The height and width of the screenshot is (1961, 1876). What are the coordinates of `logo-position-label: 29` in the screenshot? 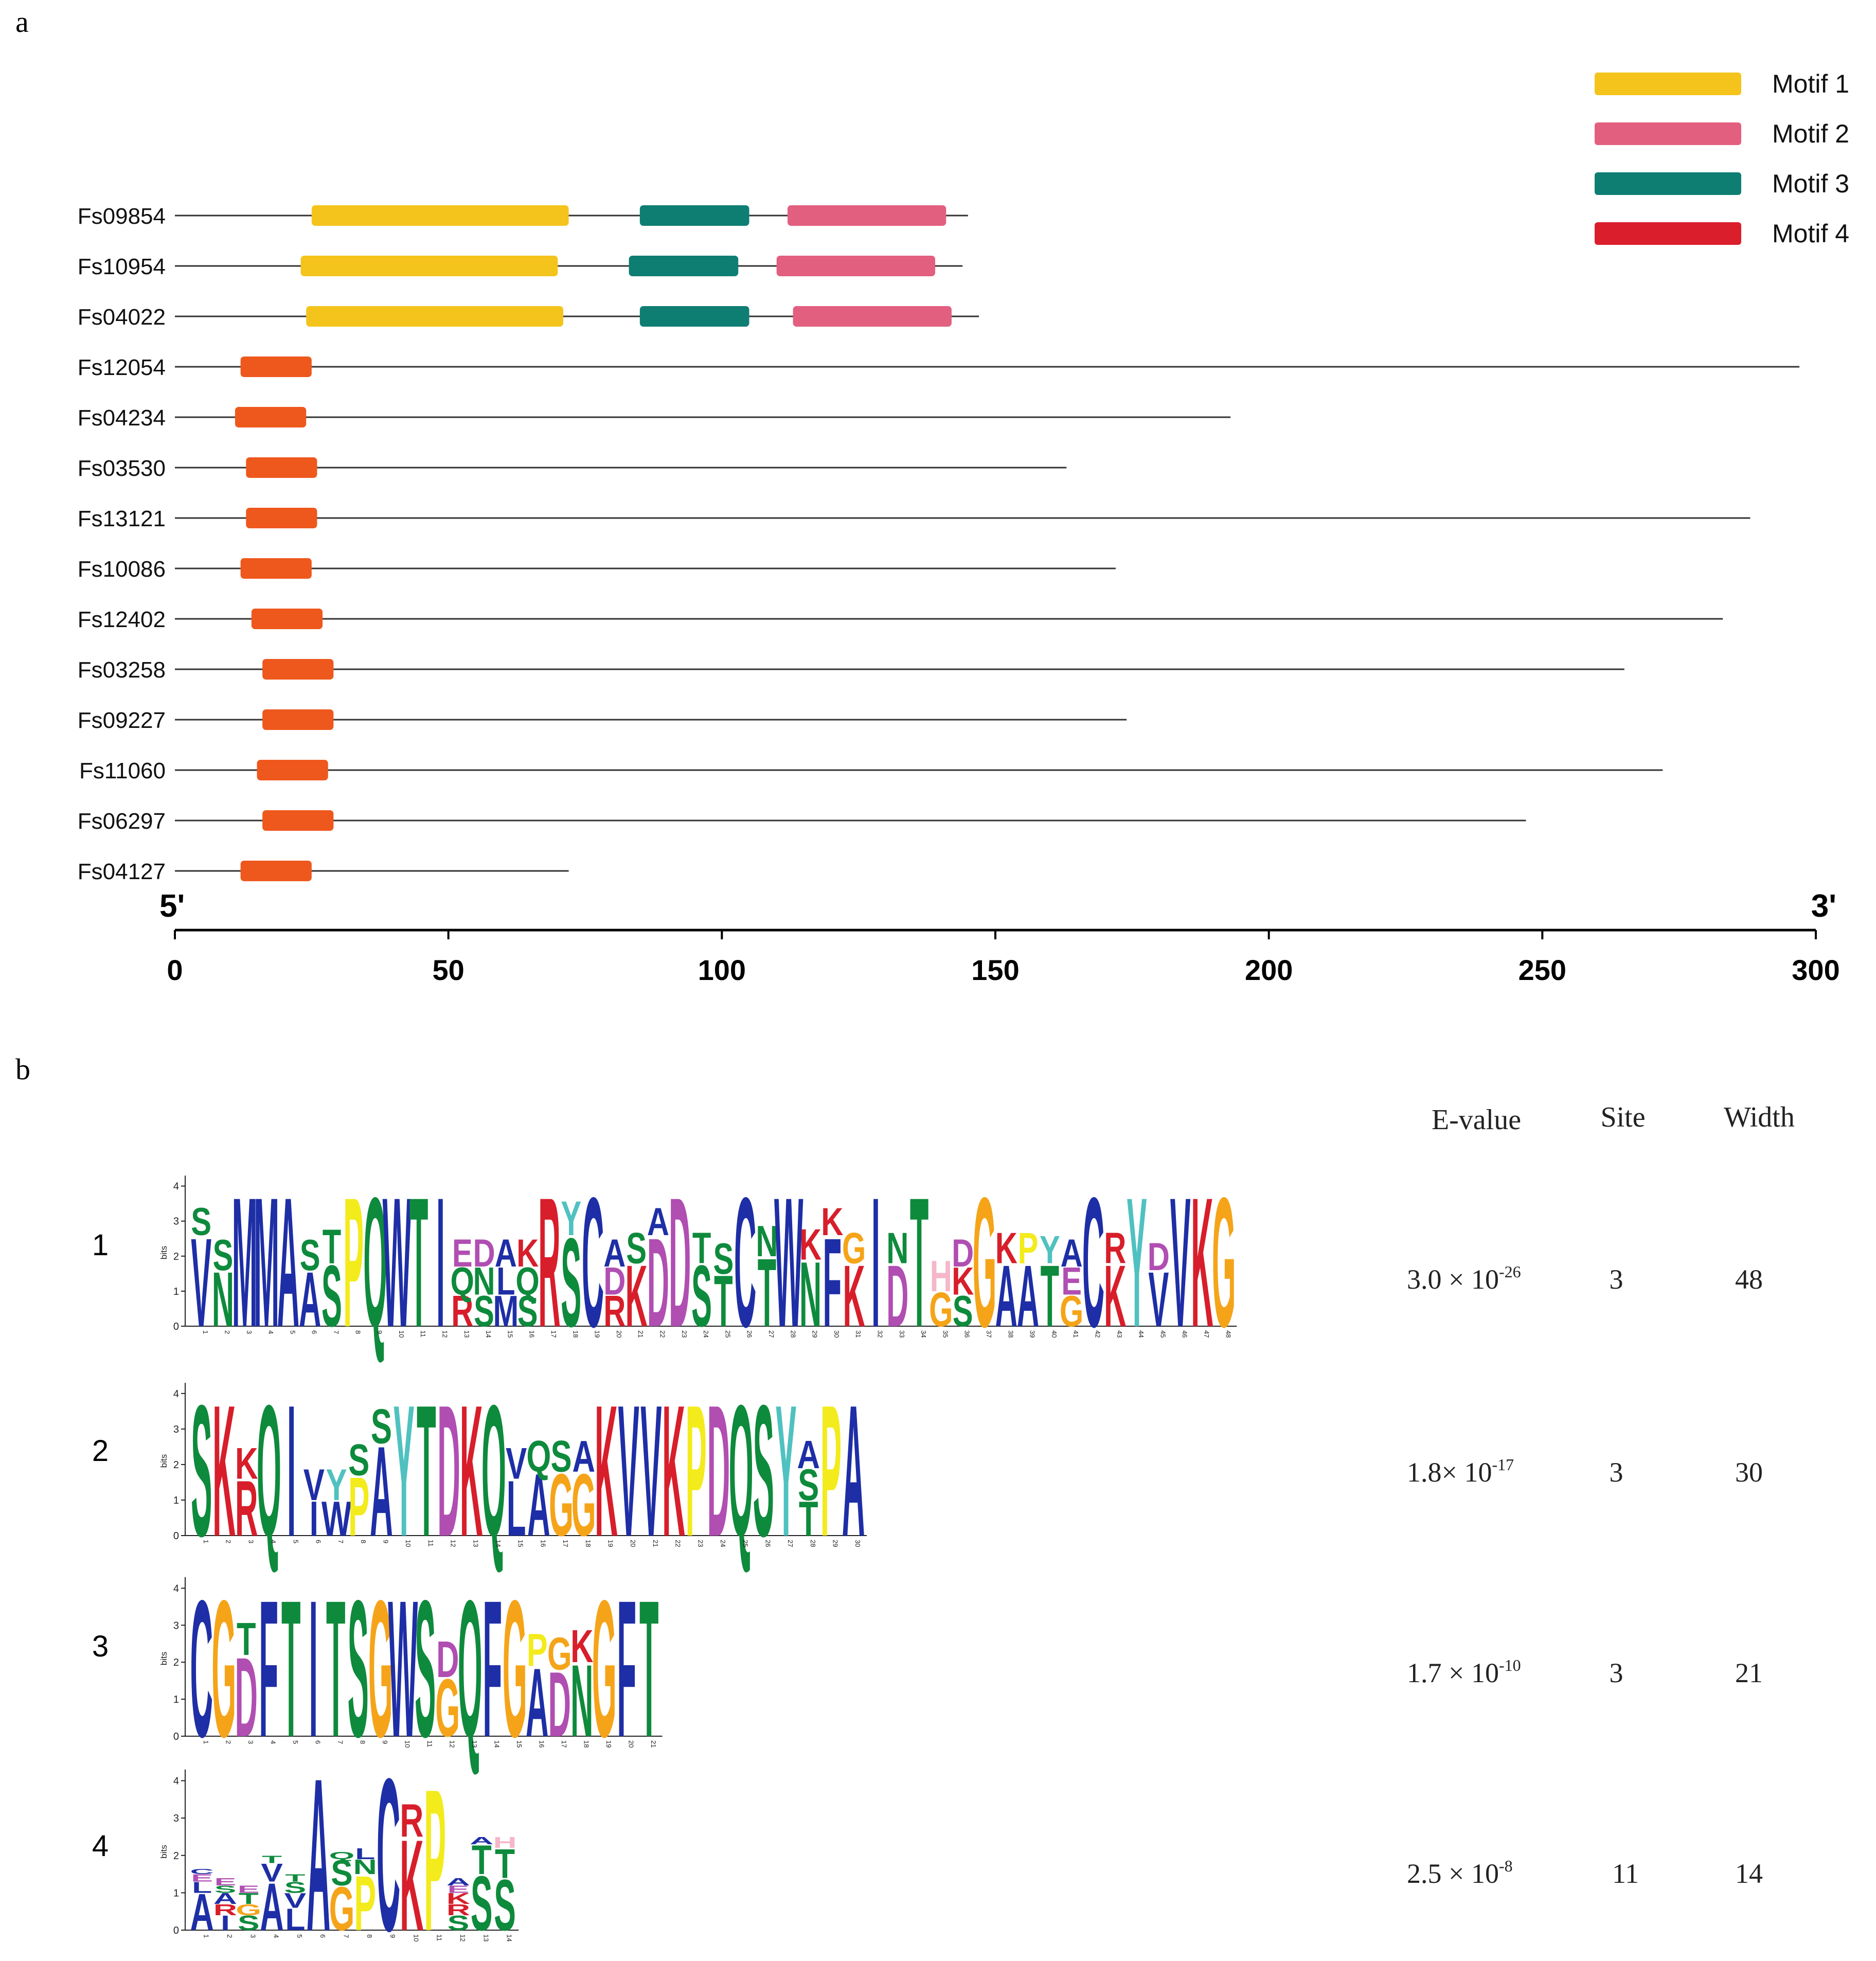 It's located at (835, 1543).